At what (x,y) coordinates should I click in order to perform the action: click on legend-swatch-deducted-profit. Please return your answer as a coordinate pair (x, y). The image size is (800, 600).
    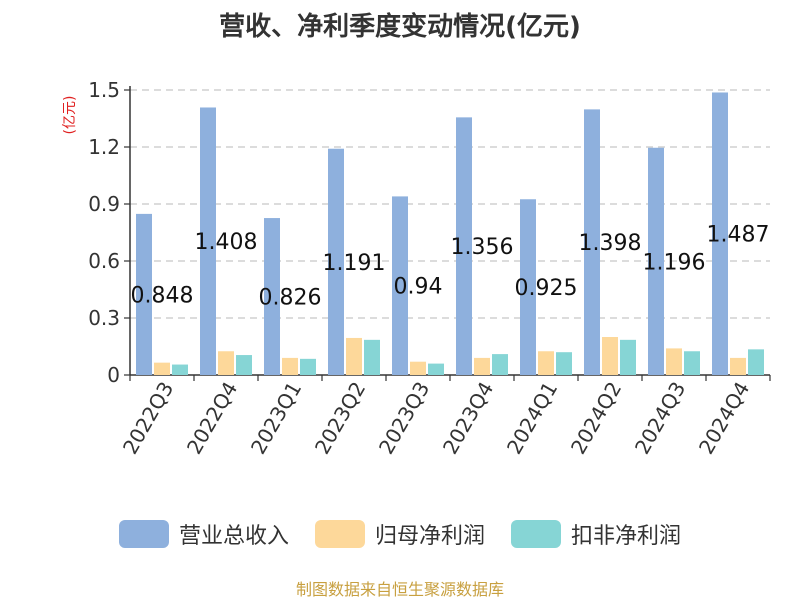
    Looking at the image, I should click on (536, 534).